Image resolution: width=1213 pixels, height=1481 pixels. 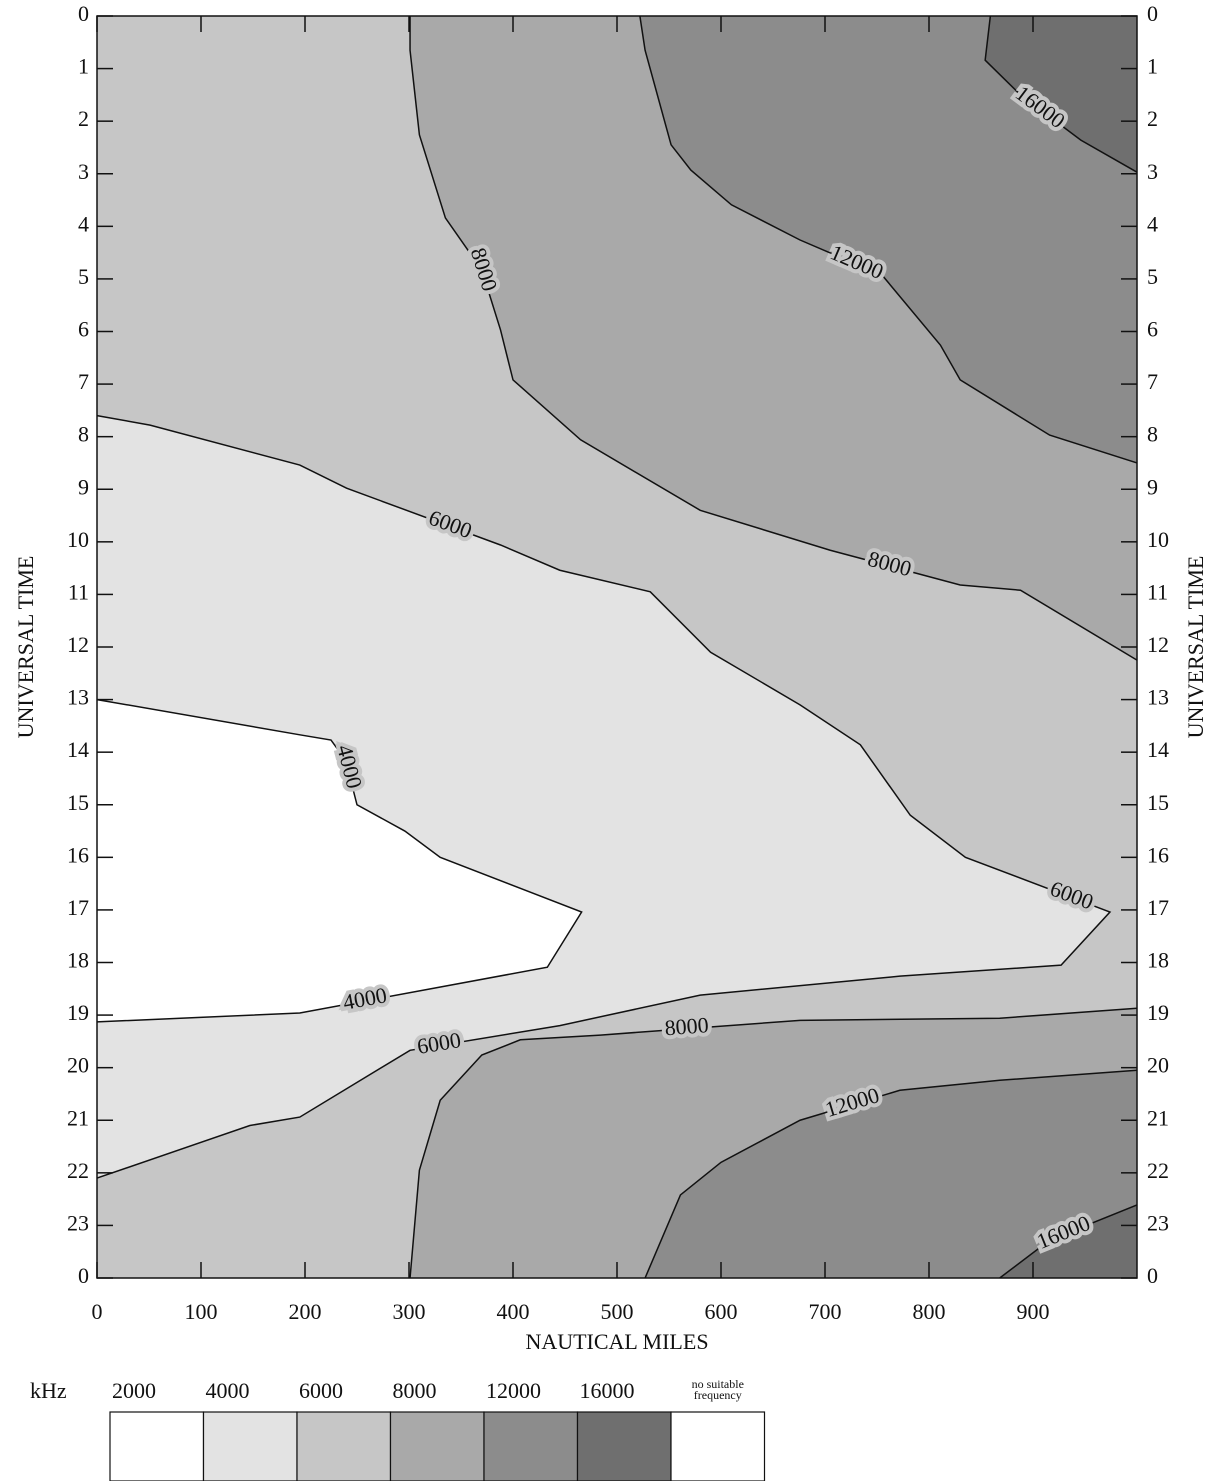 I want to click on x-tick-label: 0, so click(x=97, y=1311).